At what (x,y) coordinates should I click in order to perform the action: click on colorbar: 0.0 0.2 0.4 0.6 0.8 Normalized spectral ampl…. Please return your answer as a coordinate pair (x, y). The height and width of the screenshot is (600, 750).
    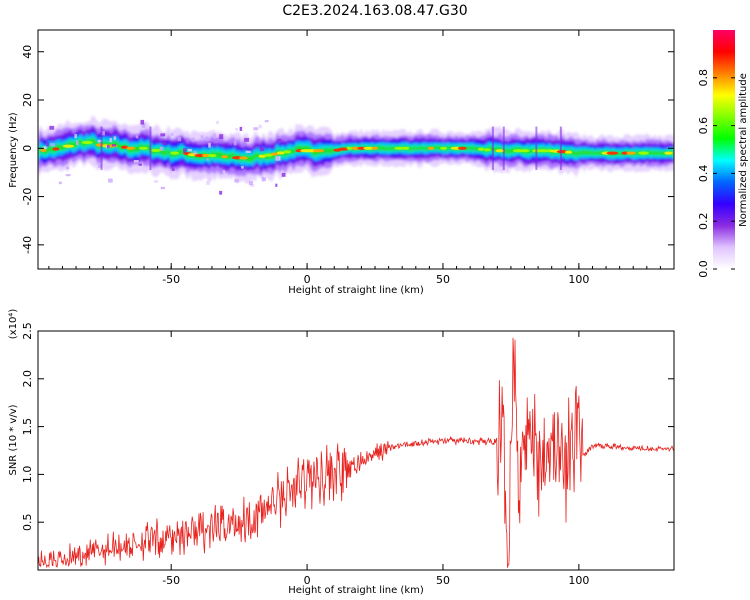
    Looking at the image, I should click on (723, 154).